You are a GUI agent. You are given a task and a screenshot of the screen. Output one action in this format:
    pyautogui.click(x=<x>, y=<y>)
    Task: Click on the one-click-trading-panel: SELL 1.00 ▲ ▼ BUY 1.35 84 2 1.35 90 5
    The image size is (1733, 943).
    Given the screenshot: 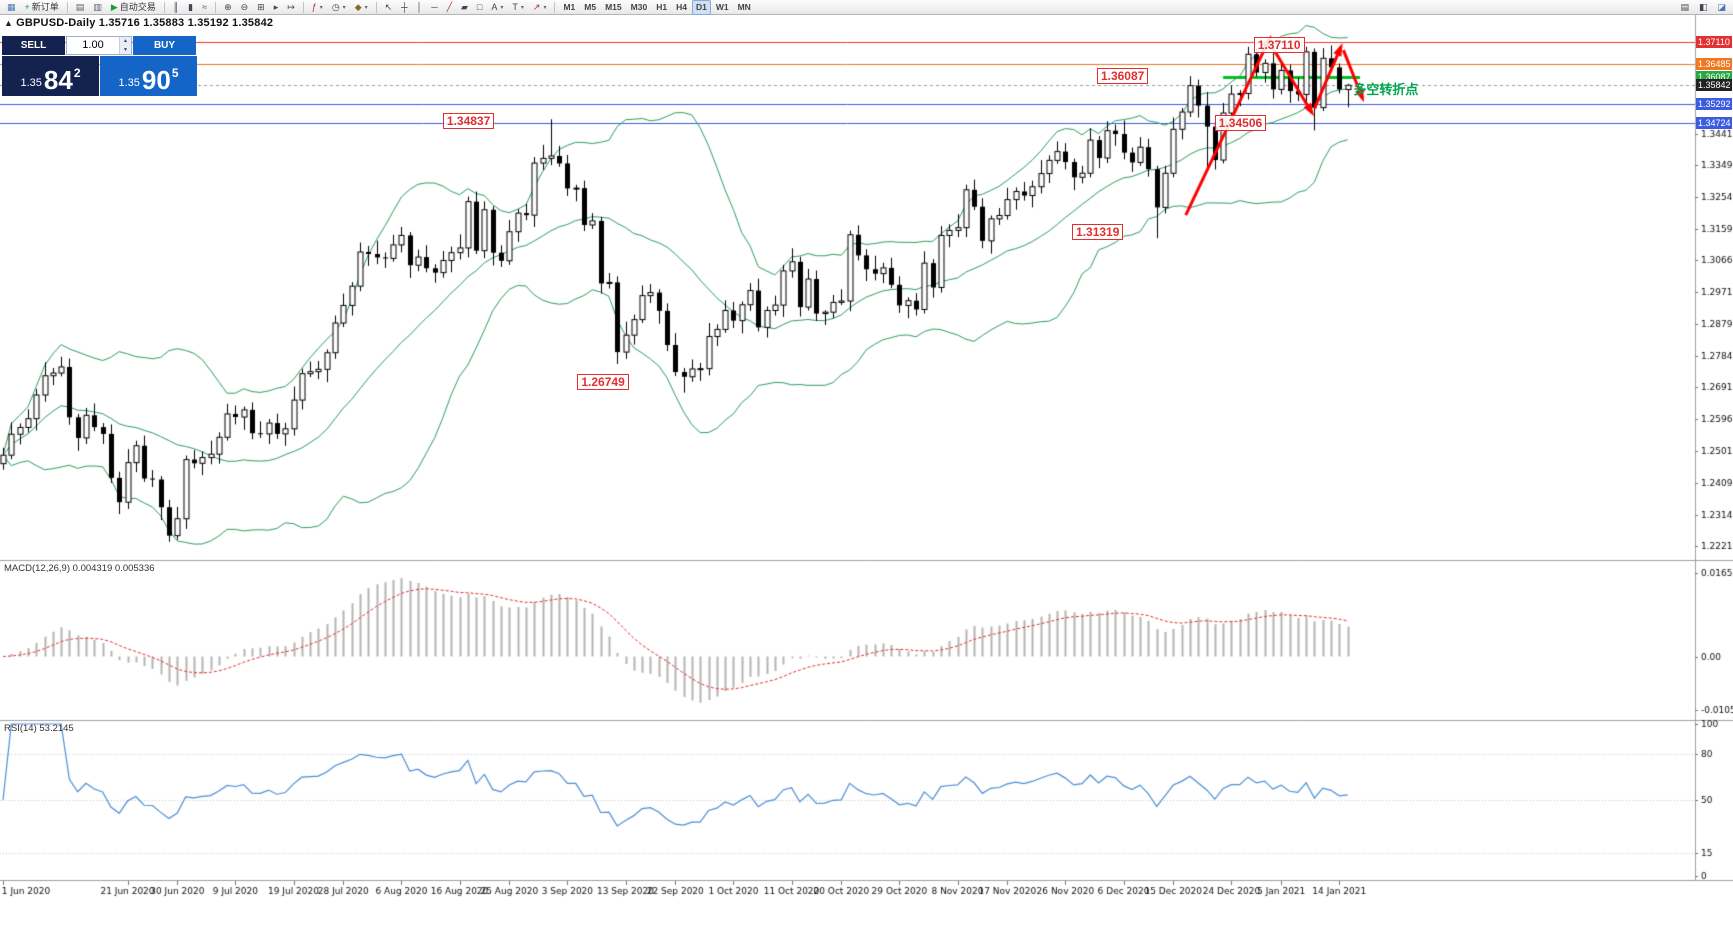 What is the action you would take?
    pyautogui.click(x=100, y=66)
    